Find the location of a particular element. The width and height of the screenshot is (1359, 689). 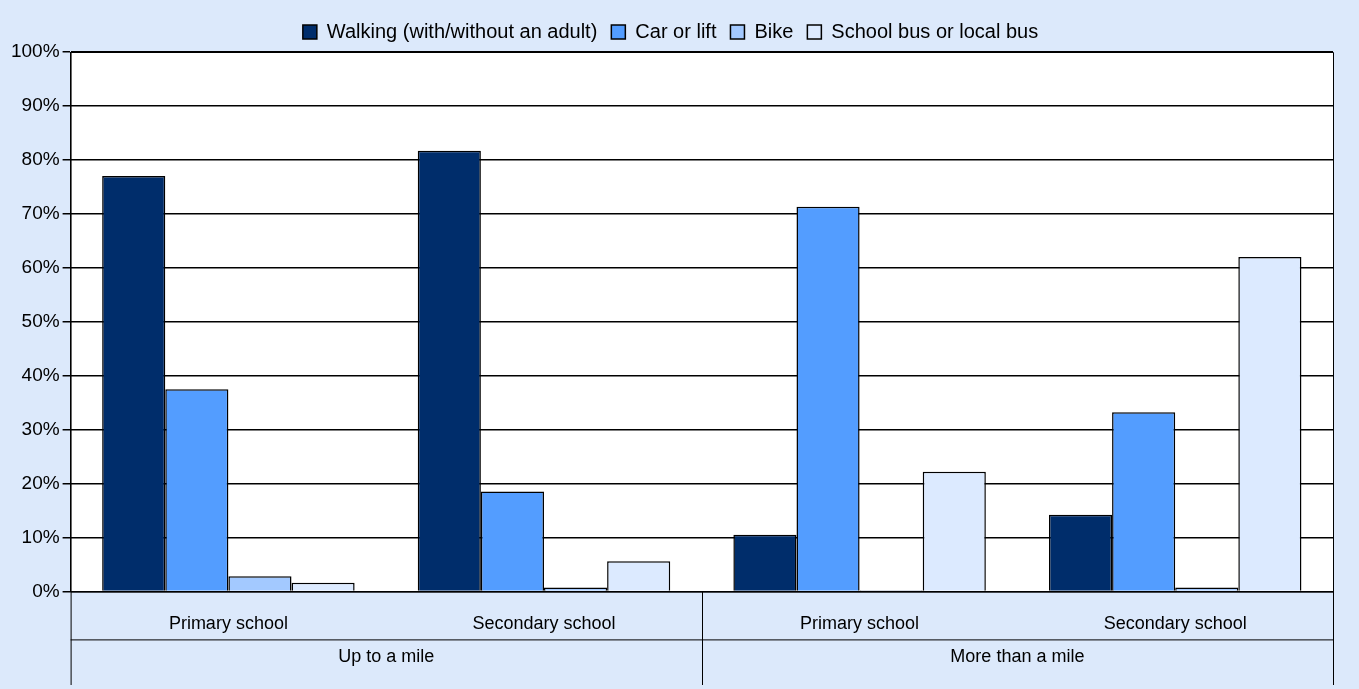

legend-label: School bus or local bus is located at coordinates (935, 30).